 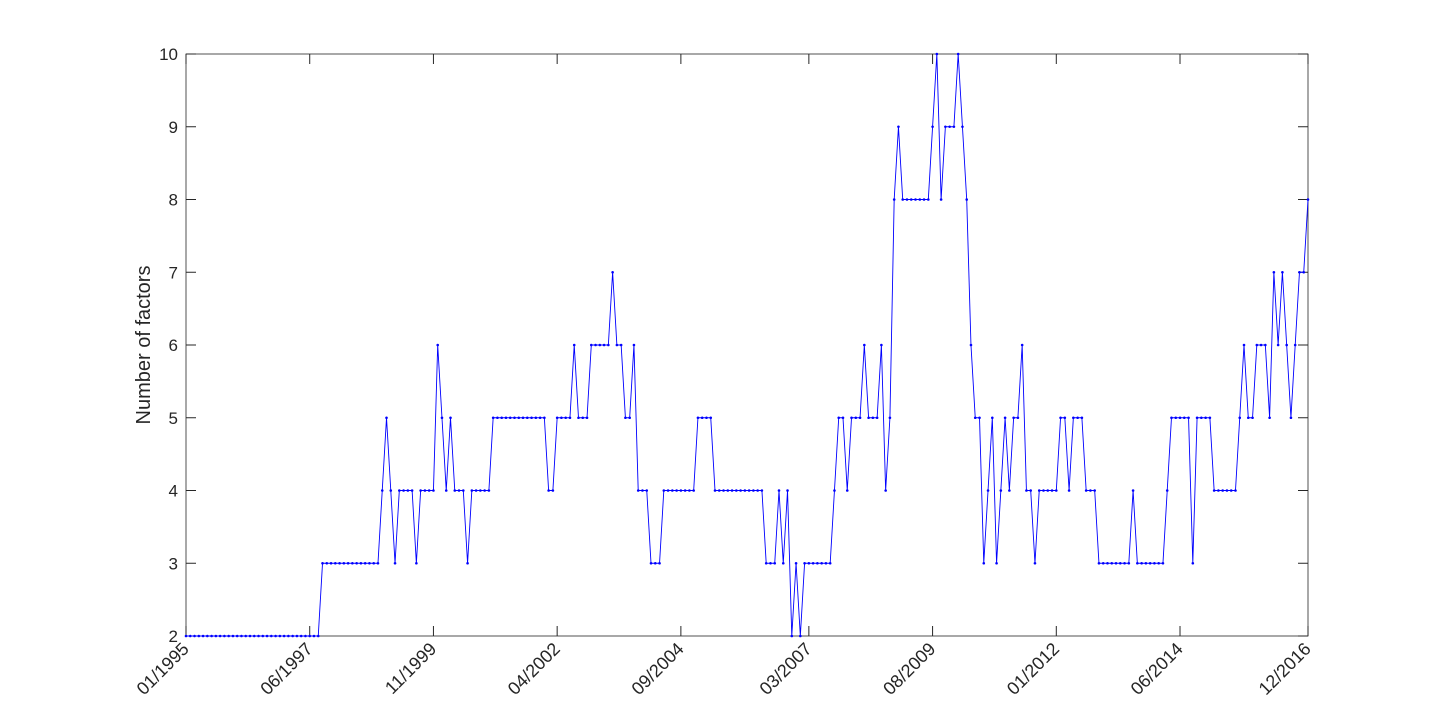 I want to click on x-tick-label: 11/1999, so click(x=410, y=668).